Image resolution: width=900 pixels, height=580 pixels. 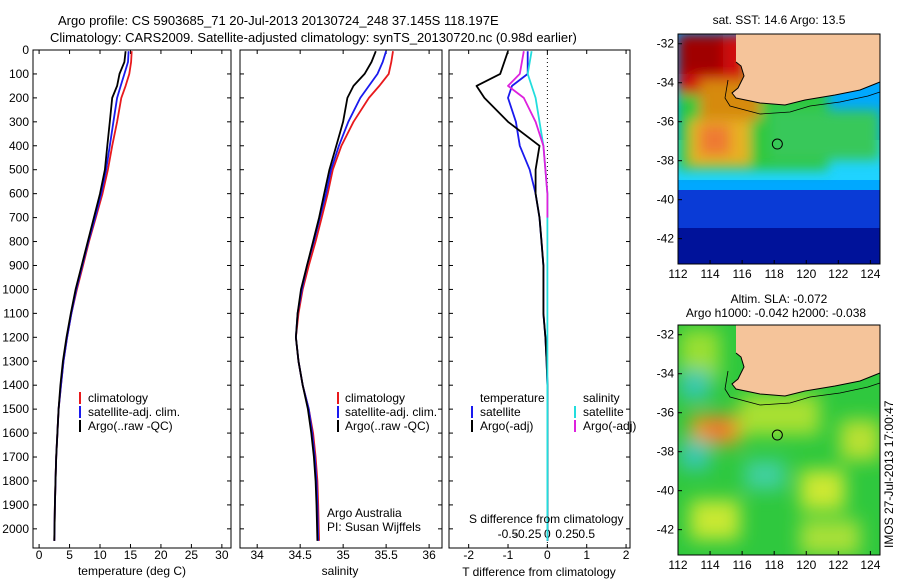 I want to click on depth-tick-label: 700, so click(x=19, y=218).